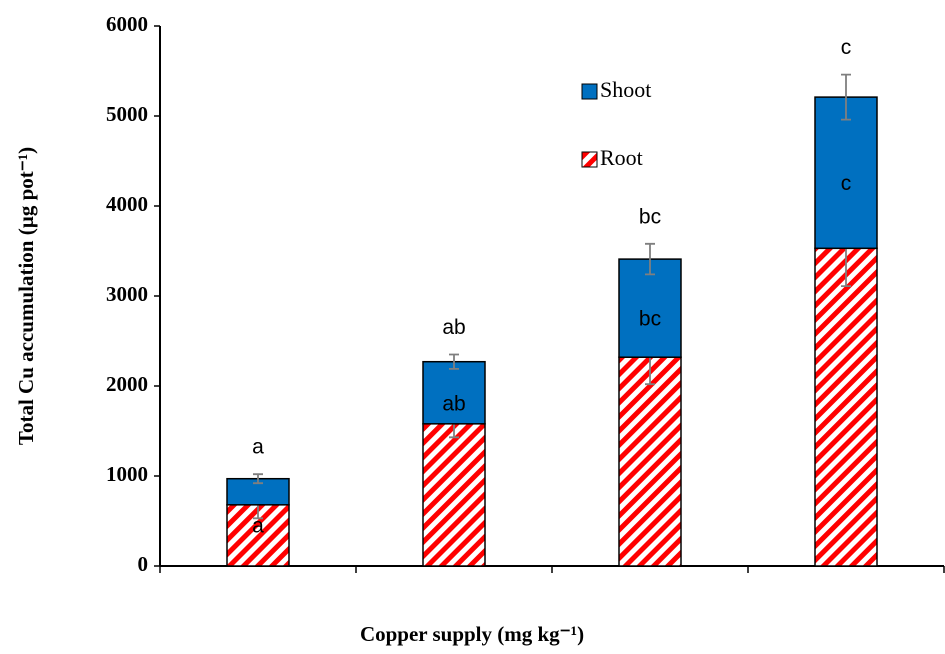  What do you see at coordinates (472, 634) in the screenshot?
I see `x-axis-label: Copper supply (mg kg⁻¹)` at bounding box center [472, 634].